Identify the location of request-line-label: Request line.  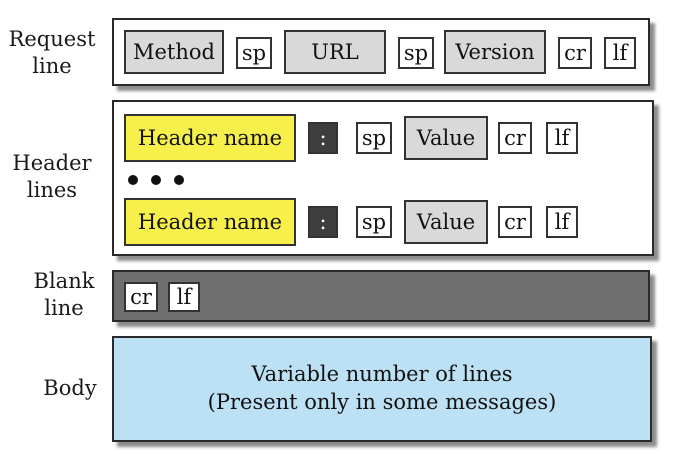
(52, 53).